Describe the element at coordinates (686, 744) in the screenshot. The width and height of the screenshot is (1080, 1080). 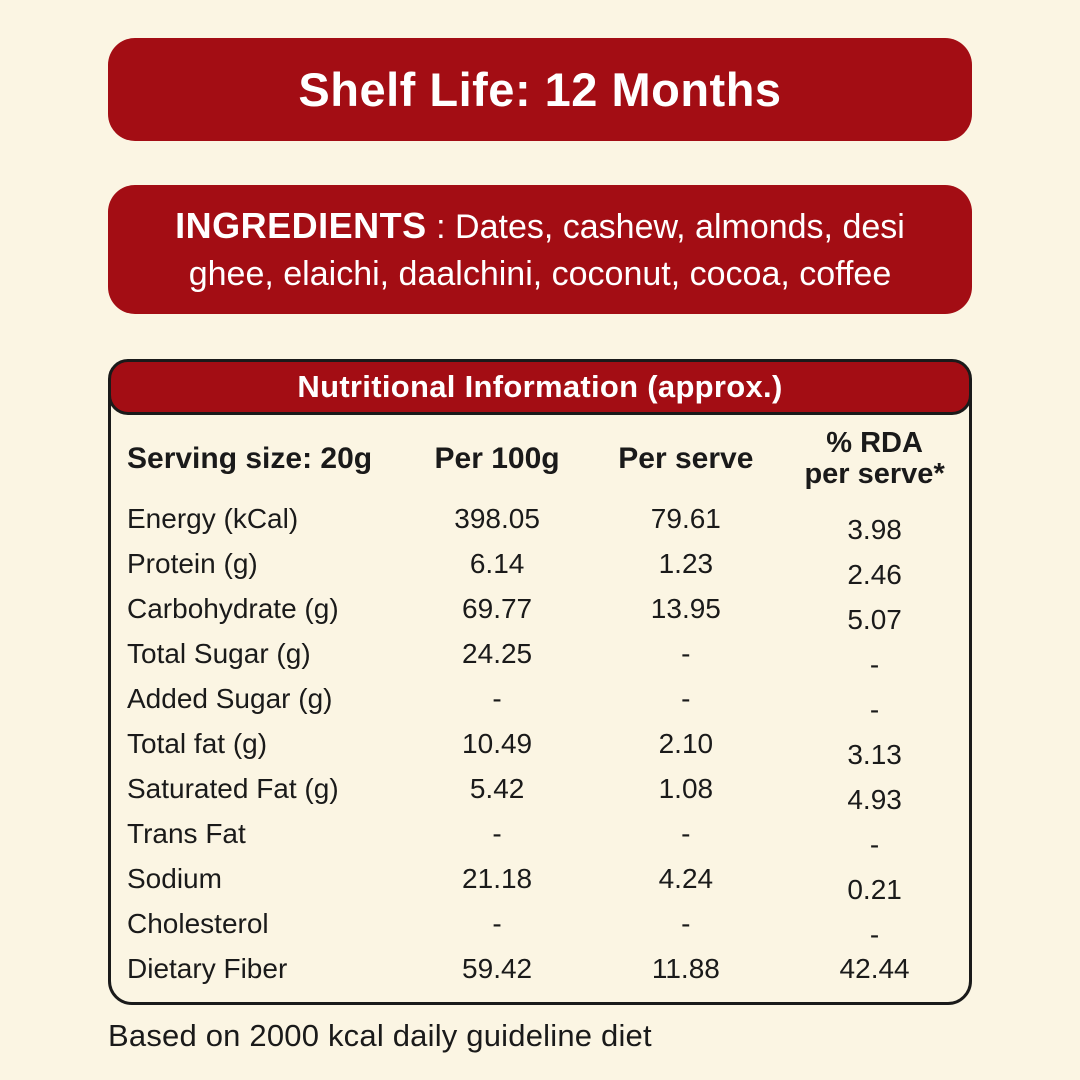
I see `row-per-serve-value: 2.10` at that location.